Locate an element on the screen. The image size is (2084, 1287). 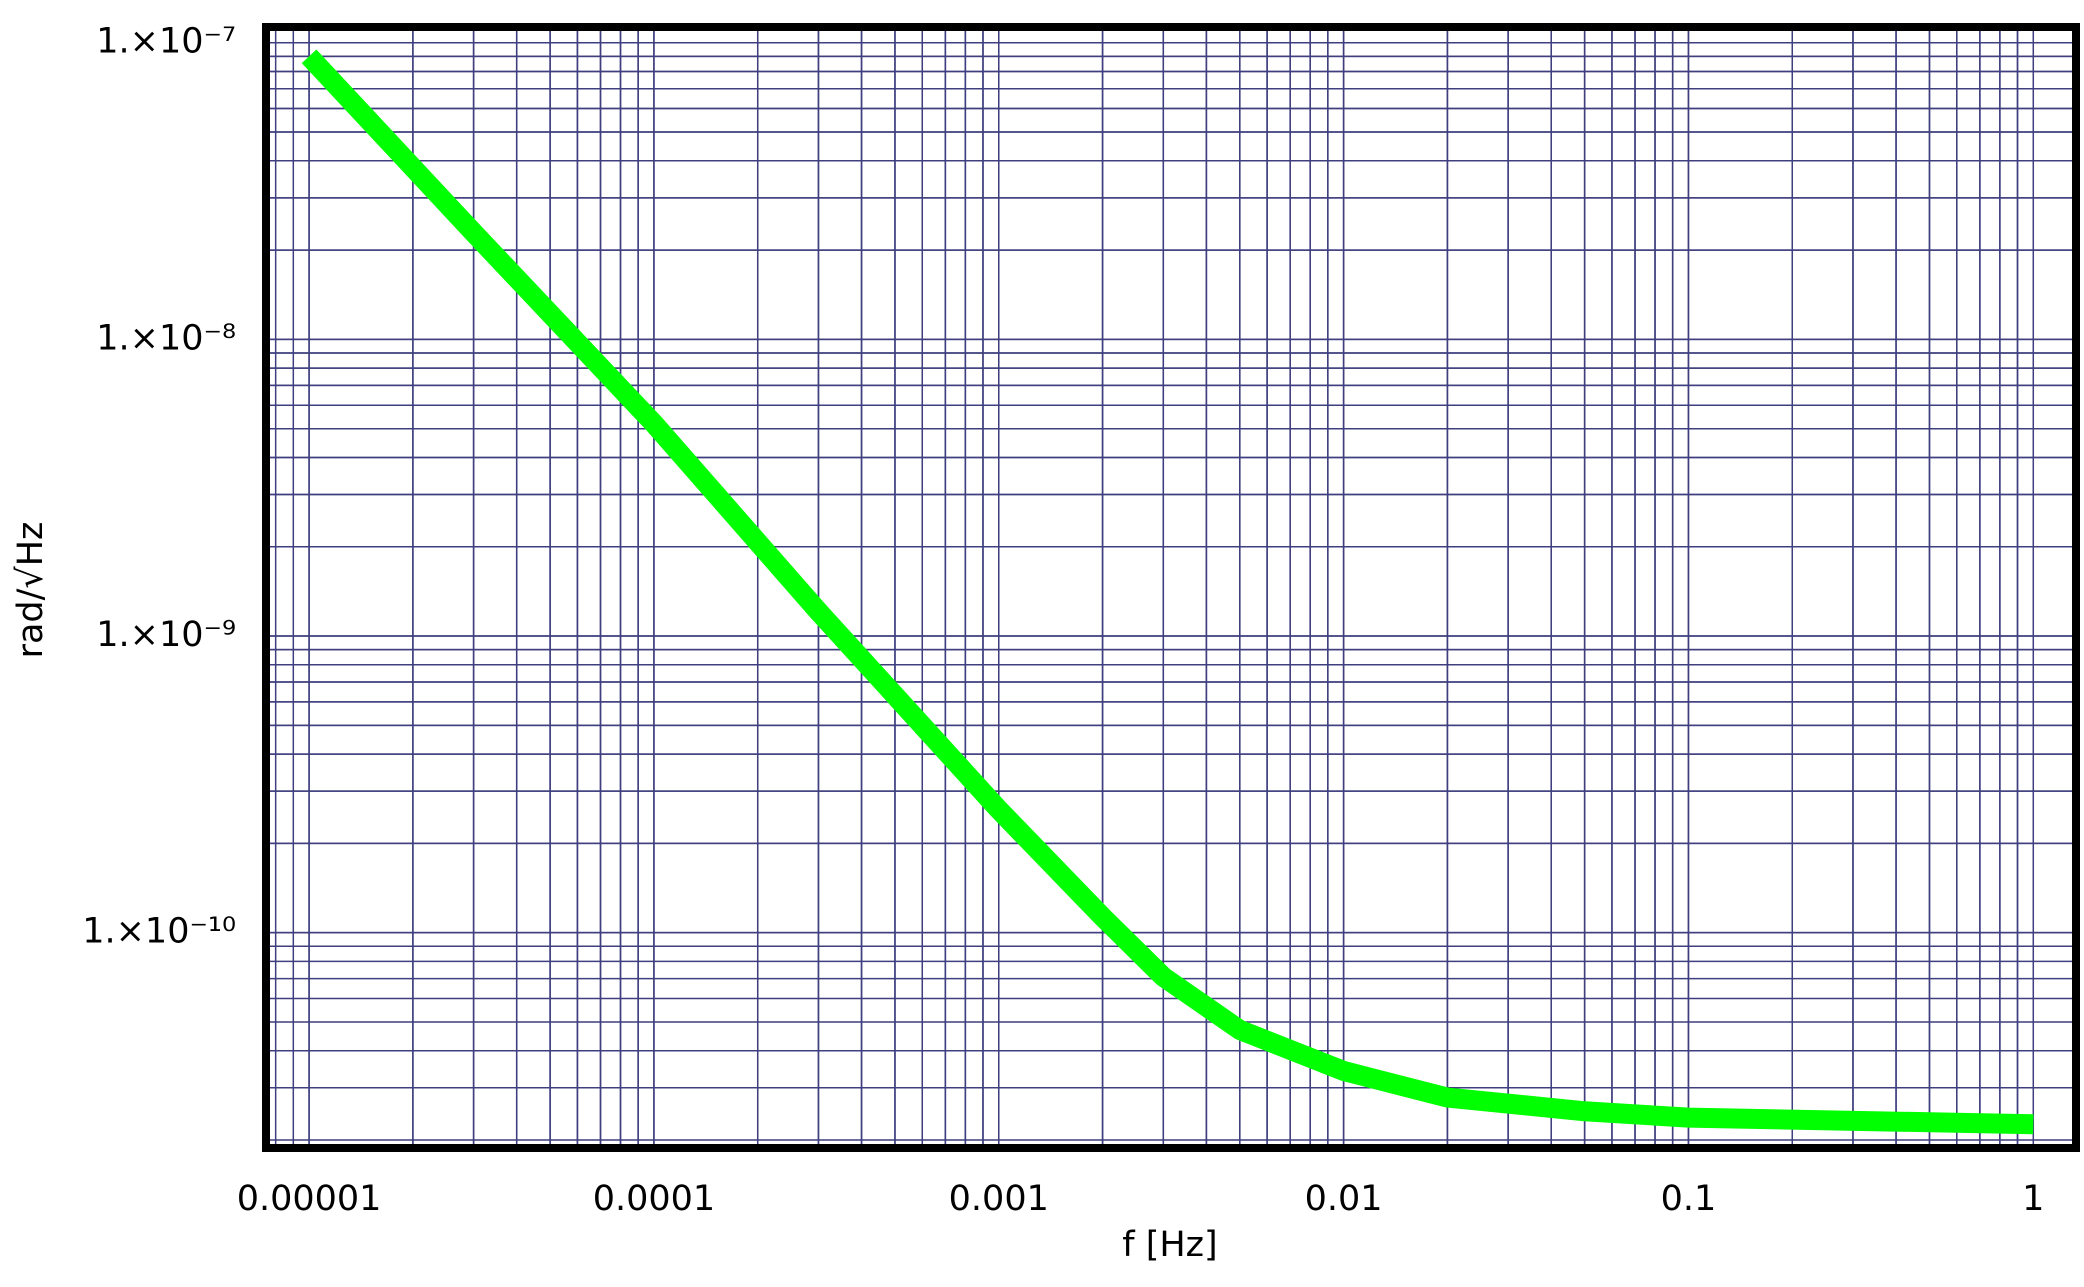
y-tick-label: 1.×10⁻⁸ is located at coordinates (166, 338).